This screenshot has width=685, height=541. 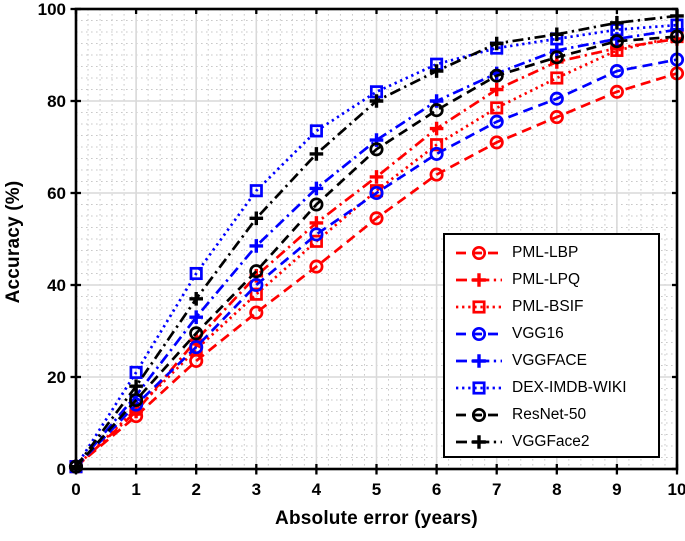 What do you see at coordinates (56, 377) in the screenshot?
I see `y-tick-label: 20` at bounding box center [56, 377].